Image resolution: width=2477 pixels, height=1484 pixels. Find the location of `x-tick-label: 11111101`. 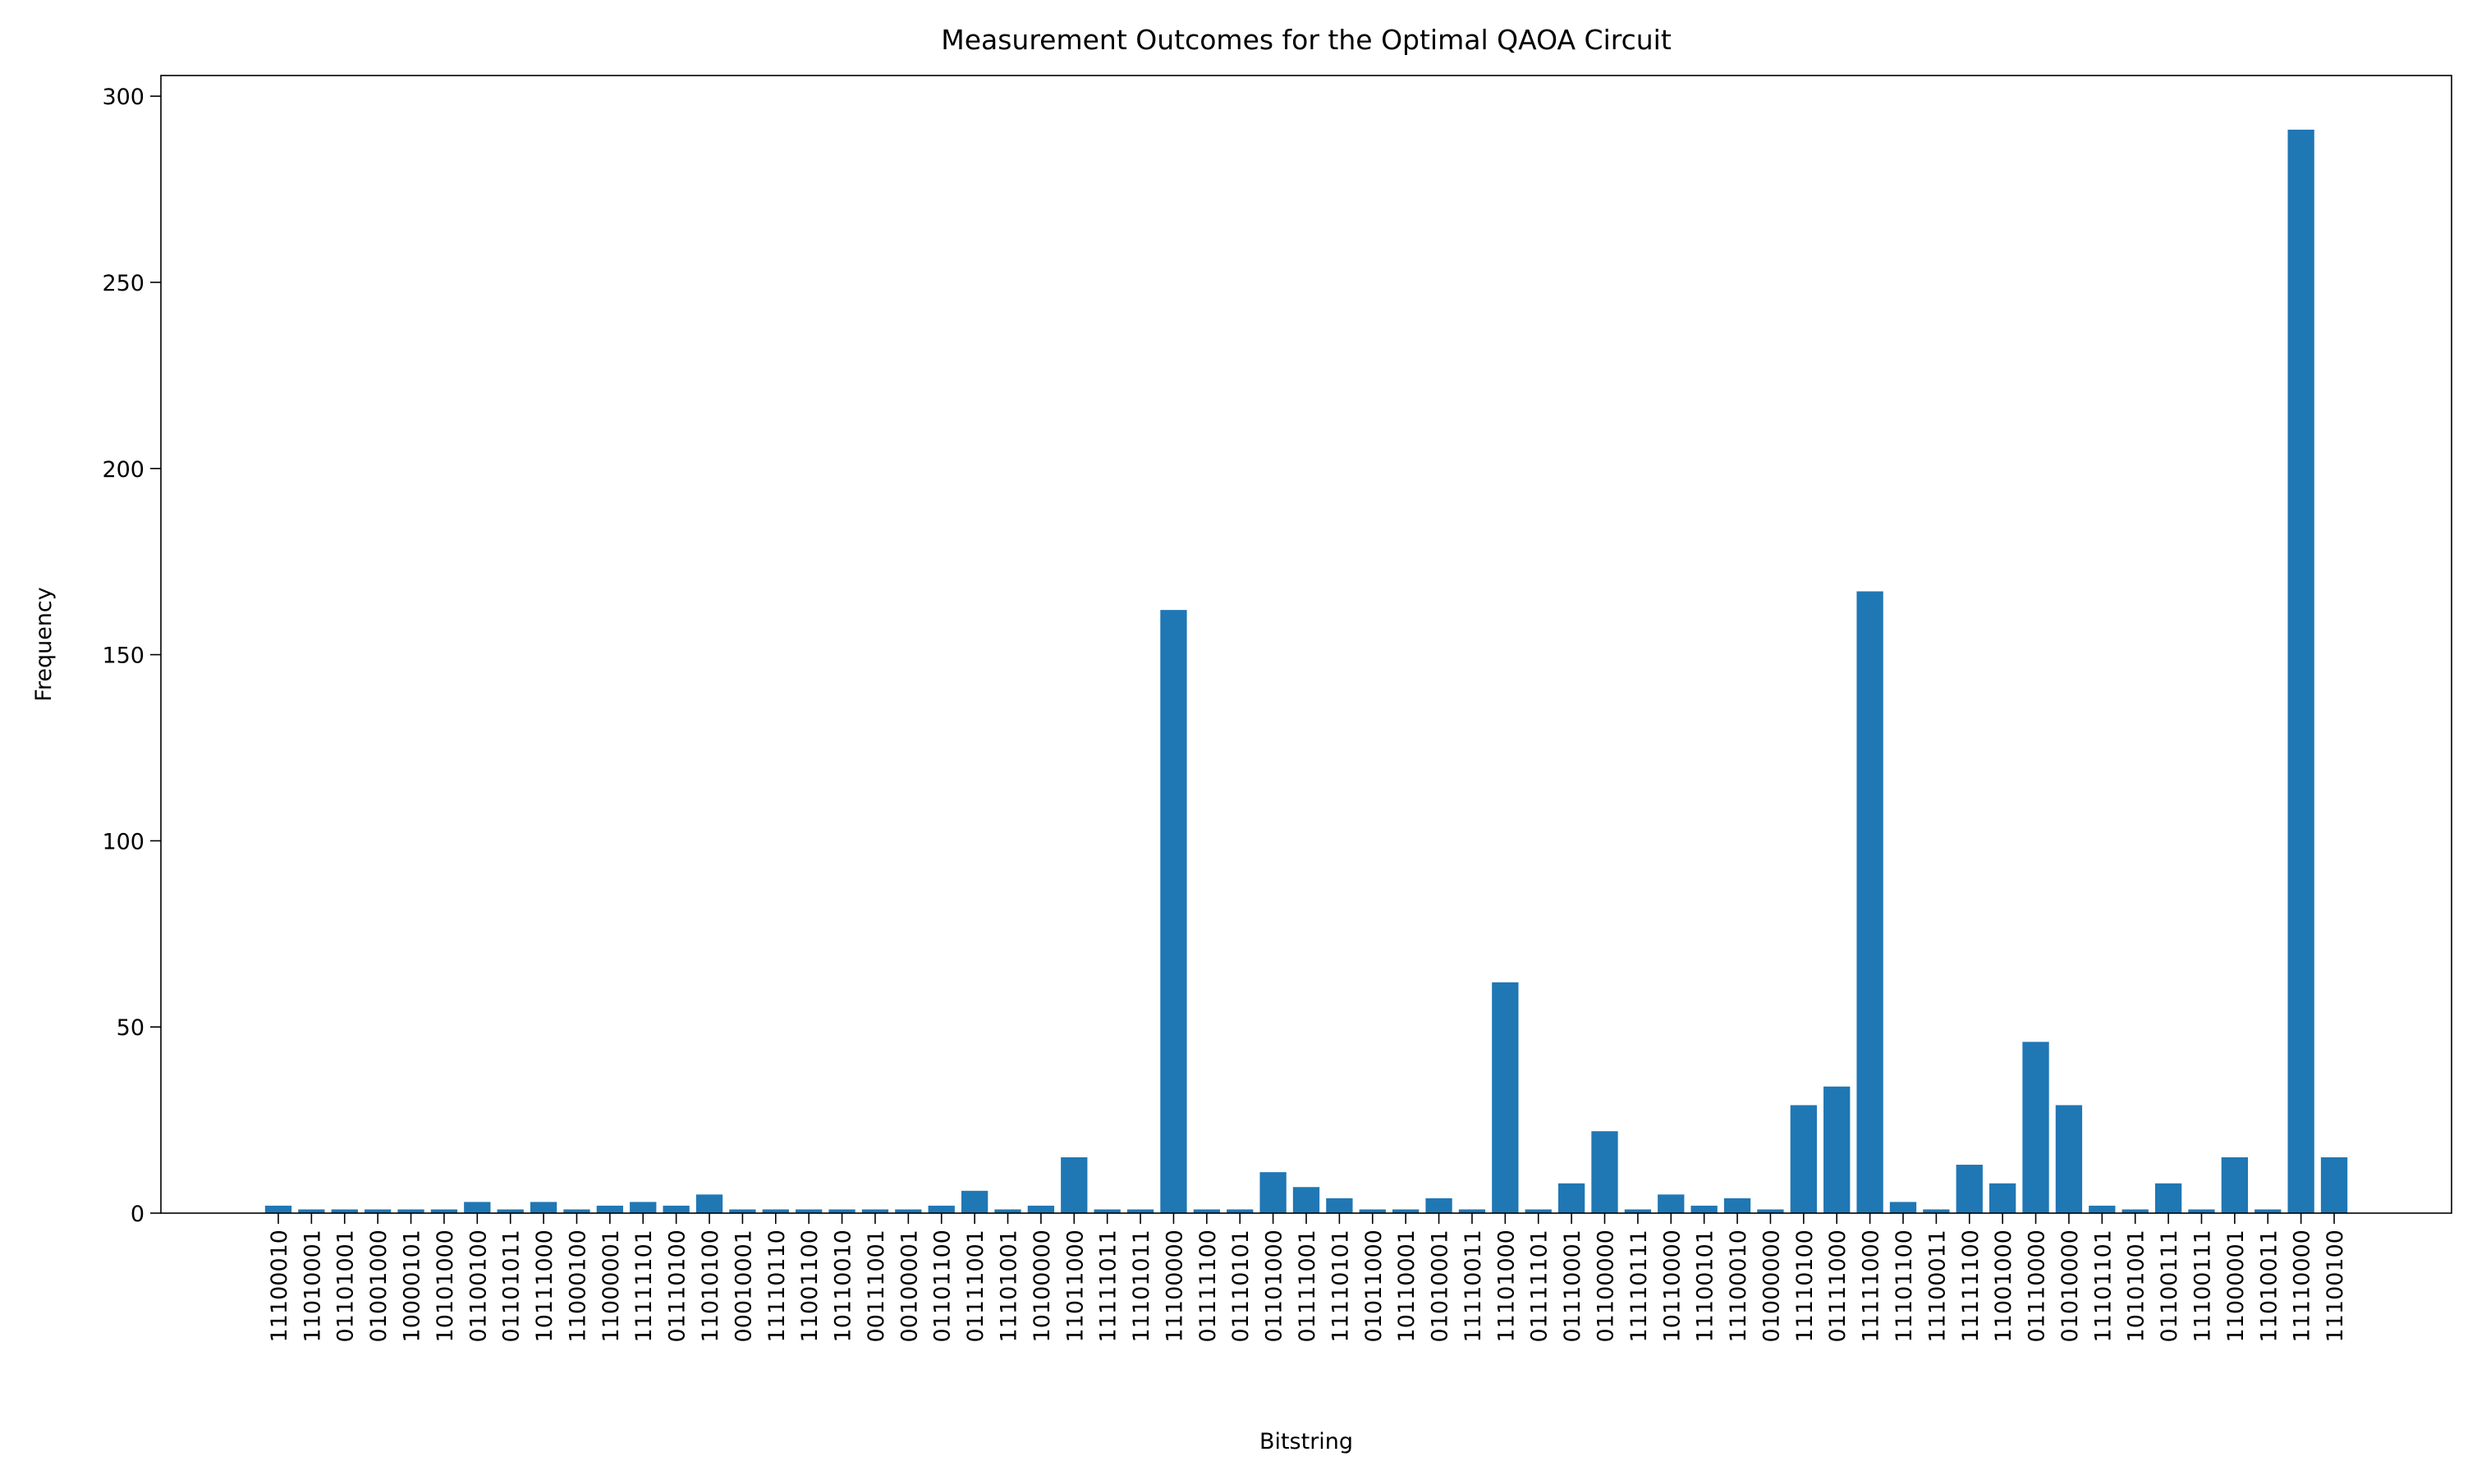

x-tick-label: 11111101 is located at coordinates (644, 1286).